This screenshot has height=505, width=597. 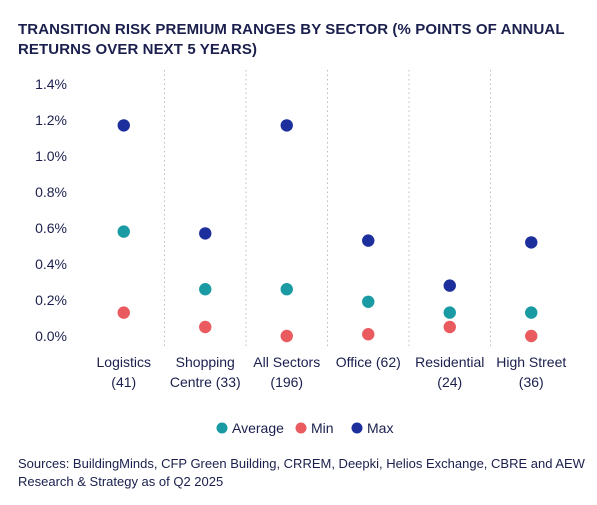 What do you see at coordinates (449, 372) in the screenshot?
I see `category-label-4: Residential (24)` at bounding box center [449, 372].